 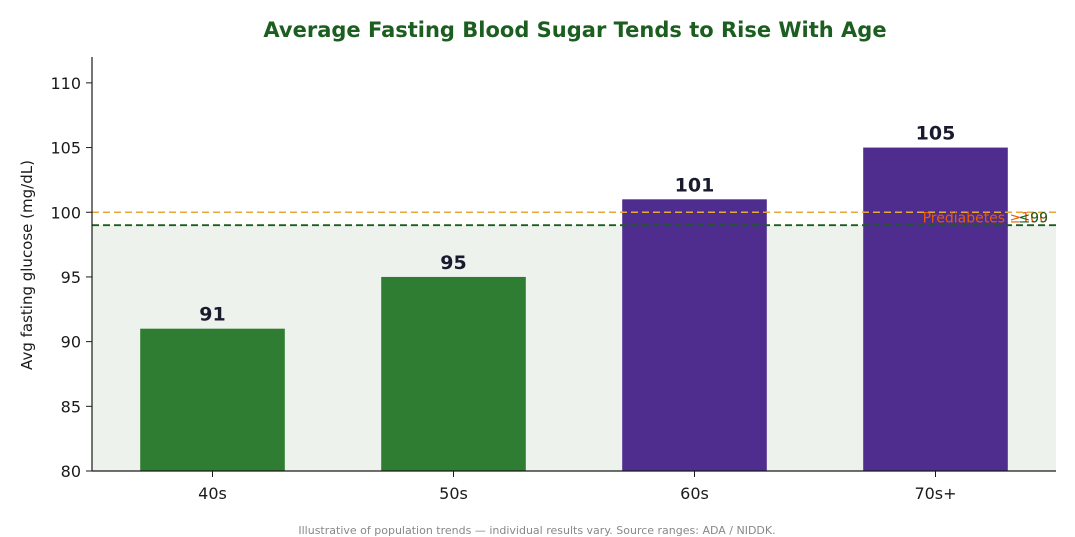 What do you see at coordinates (65, 212) in the screenshot?
I see `y-tick-label-100: 100` at bounding box center [65, 212].